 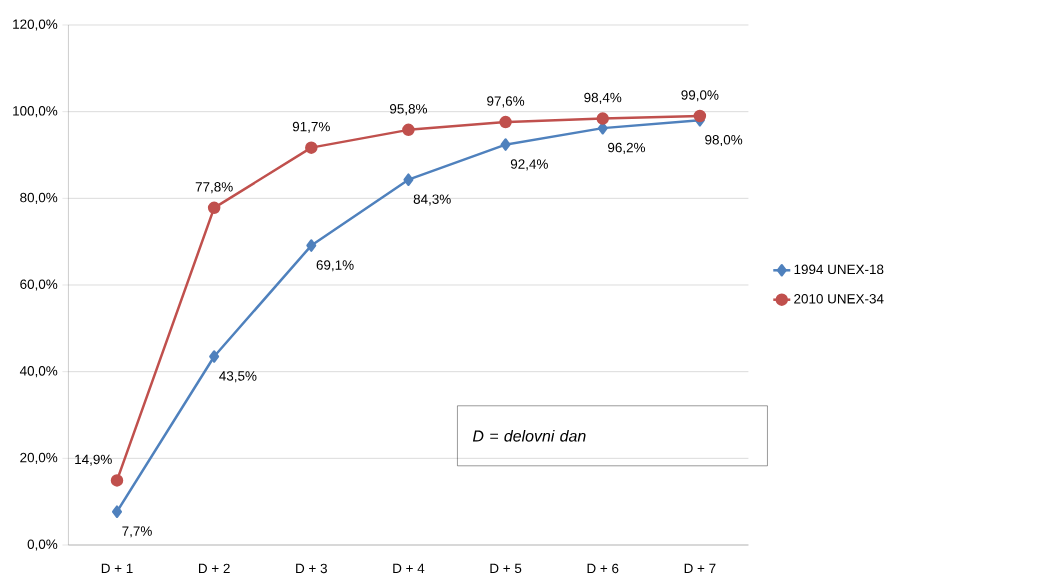 I want to click on legend-label: 2010 UNEX-34, so click(x=839, y=298).